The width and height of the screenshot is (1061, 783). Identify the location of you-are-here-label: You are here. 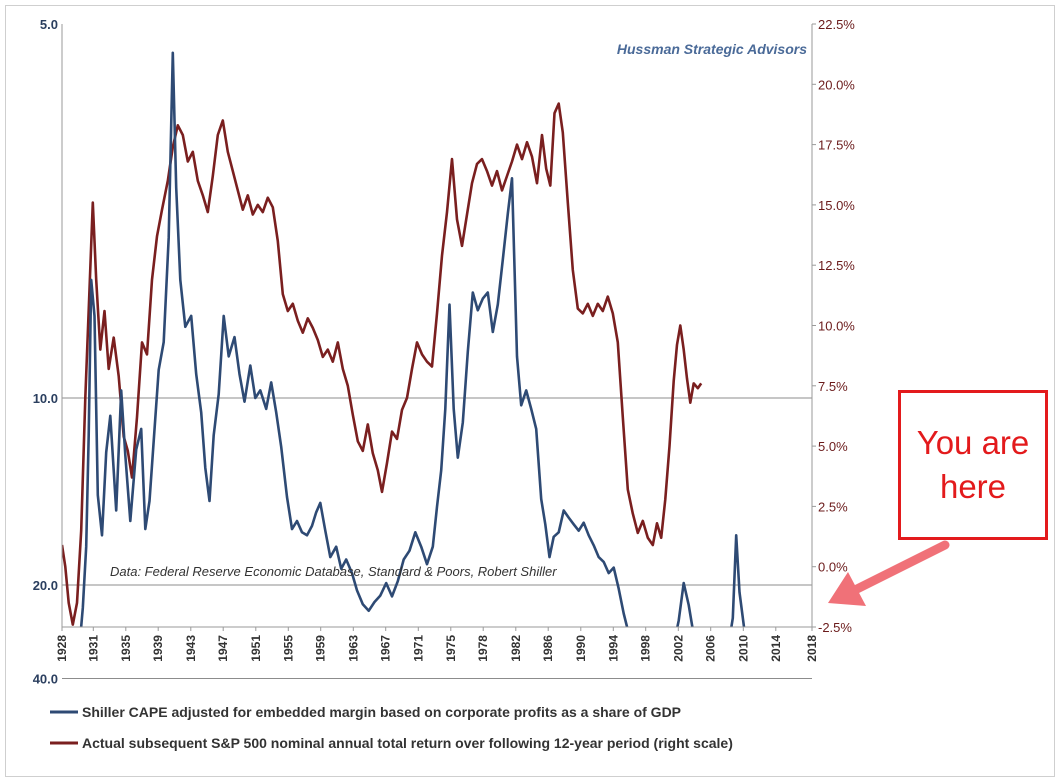
(973, 464).